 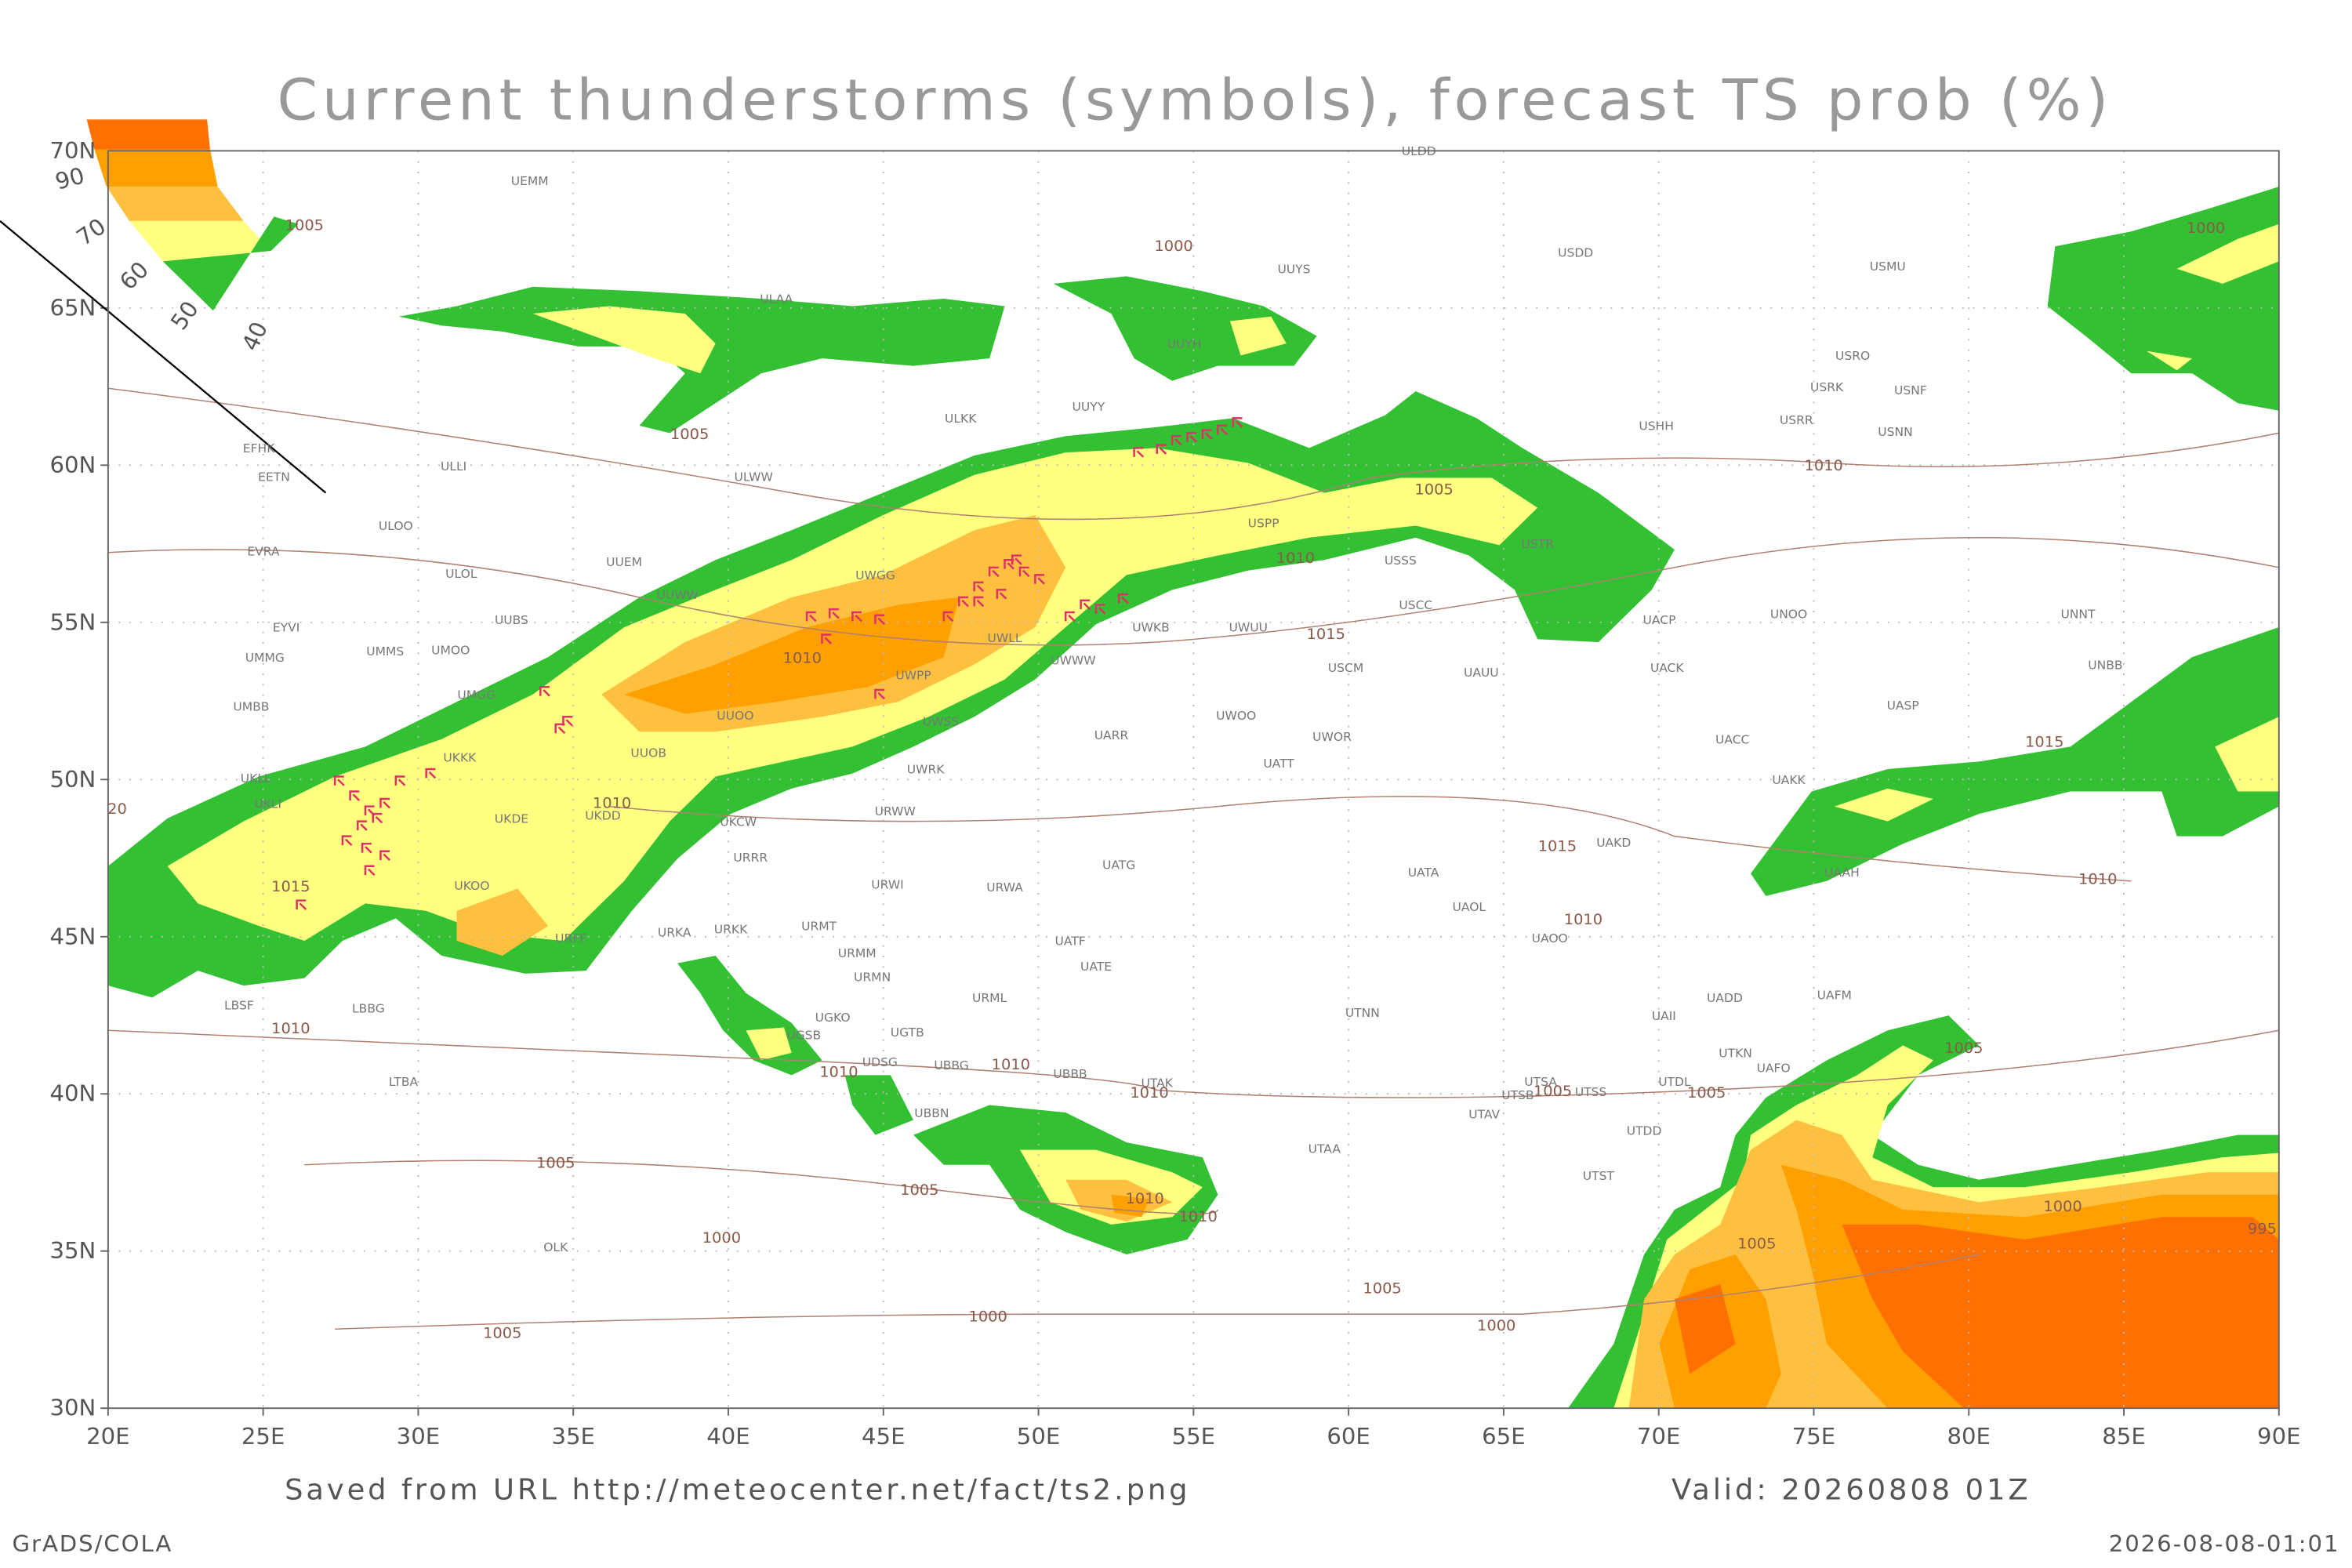 What do you see at coordinates (1540, 1082) in the screenshot?
I see `station-label: UTSA` at bounding box center [1540, 1082].